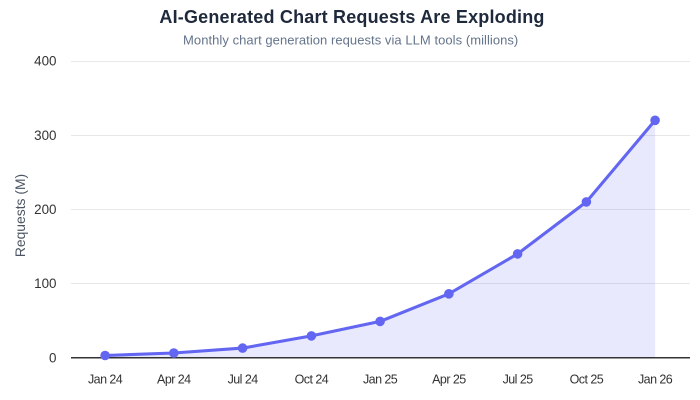 Image resolution: width=700 pixels, height=400 pixels. What do you see at coordinates (174, 380) in the screenshot?
I see `svg-text: Apr 24` at bounding box center [174, 380].